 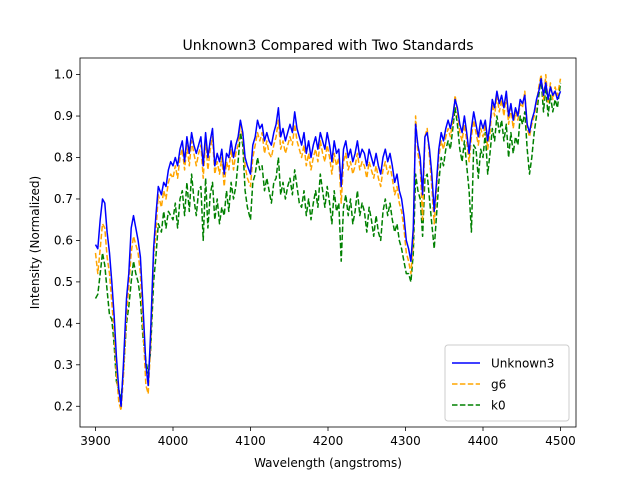 I want to click on x-tick-label: 3900, so click(x=95, y=441).